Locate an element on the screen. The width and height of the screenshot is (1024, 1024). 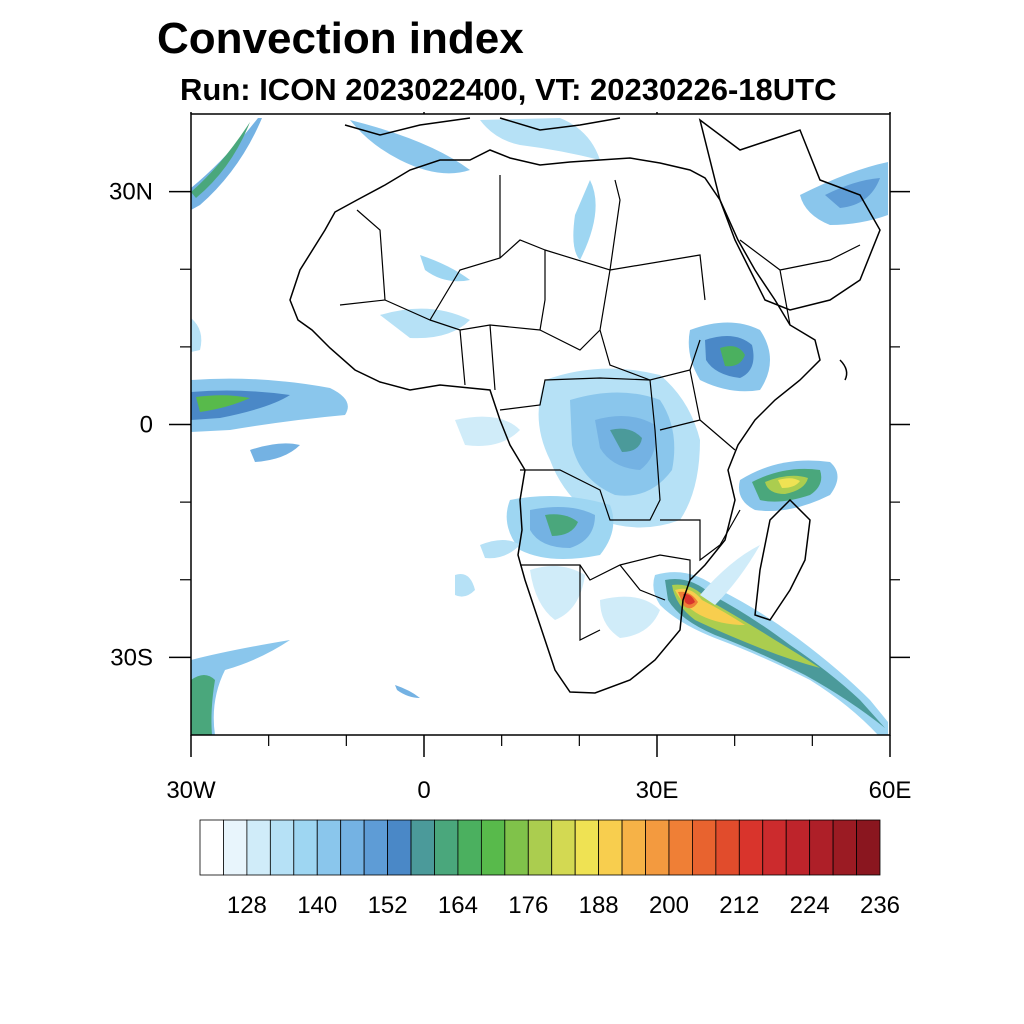
x-tick-label: 60E is located at coordinates (890, 790).